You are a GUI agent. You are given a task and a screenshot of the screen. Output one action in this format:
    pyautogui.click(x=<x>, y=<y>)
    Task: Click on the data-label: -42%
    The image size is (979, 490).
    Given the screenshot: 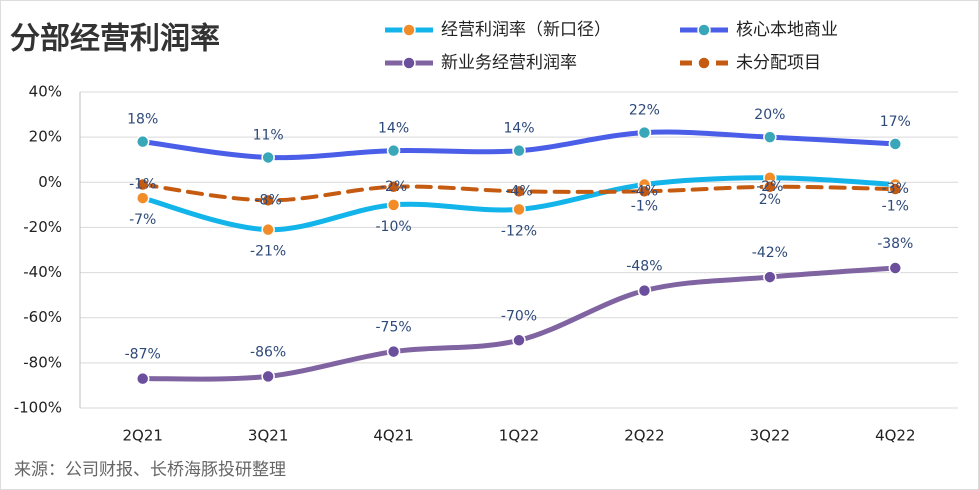 What is the action you would take?
    pyautogui.click(x=770, y=253)
    